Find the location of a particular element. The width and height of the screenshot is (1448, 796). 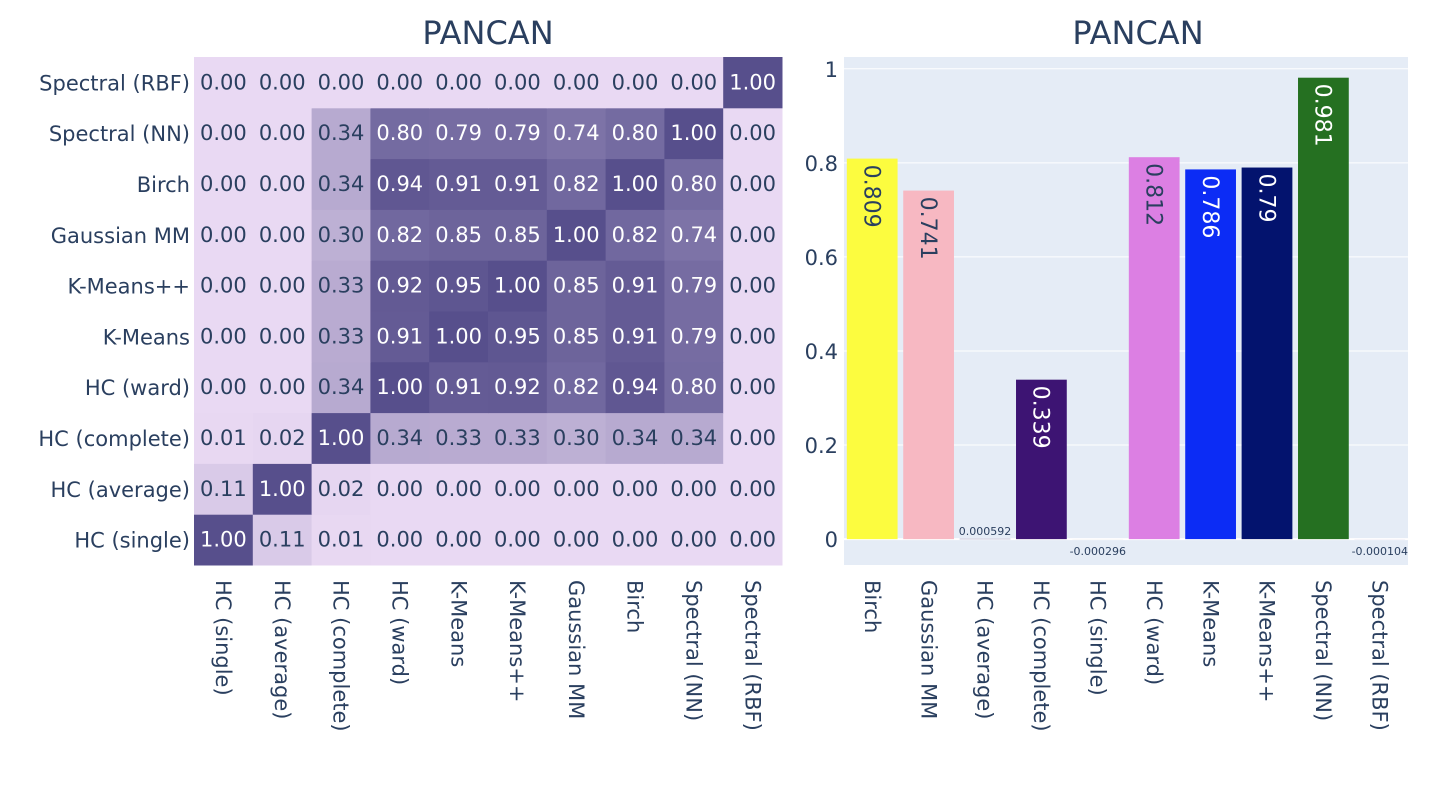

heatmap-cell-hc-average-gaussian-mm is located at coordinates (576, 489).